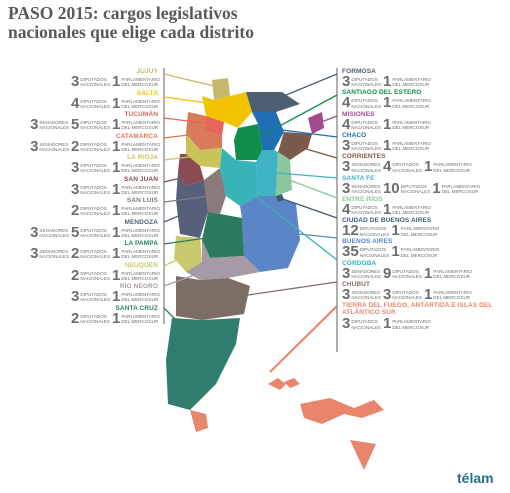 Image resolution: width=510 pixels, height=493 pixels. Describe the element at coordinates (391, 188) in the screenshot. I see `dip-number: 10` at that location.